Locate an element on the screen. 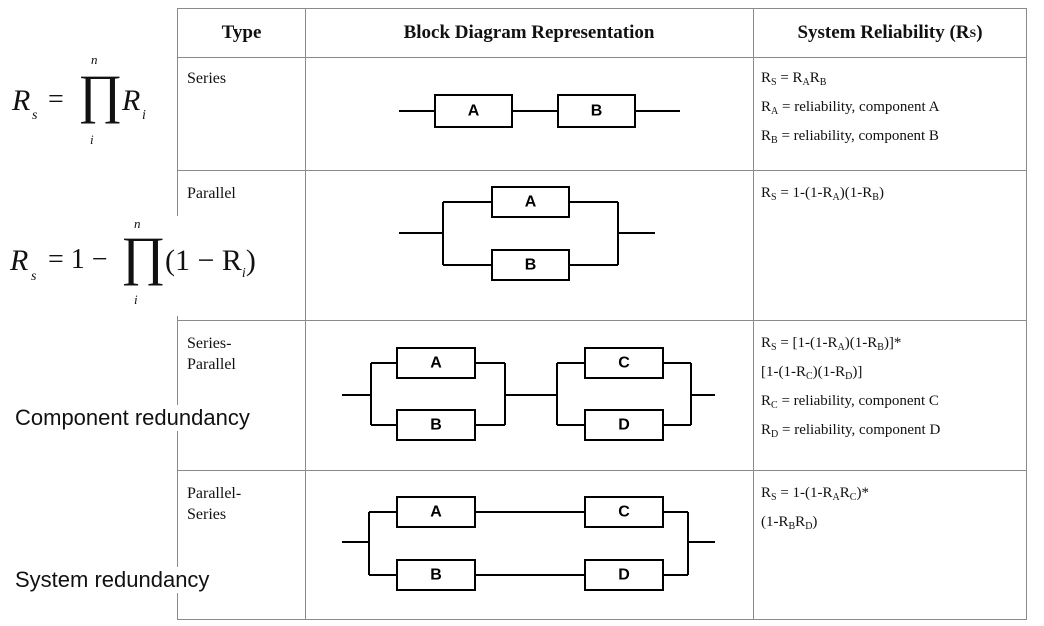  header-system-reliability: System Reliability (R S) is located at coordinates (890, 32).